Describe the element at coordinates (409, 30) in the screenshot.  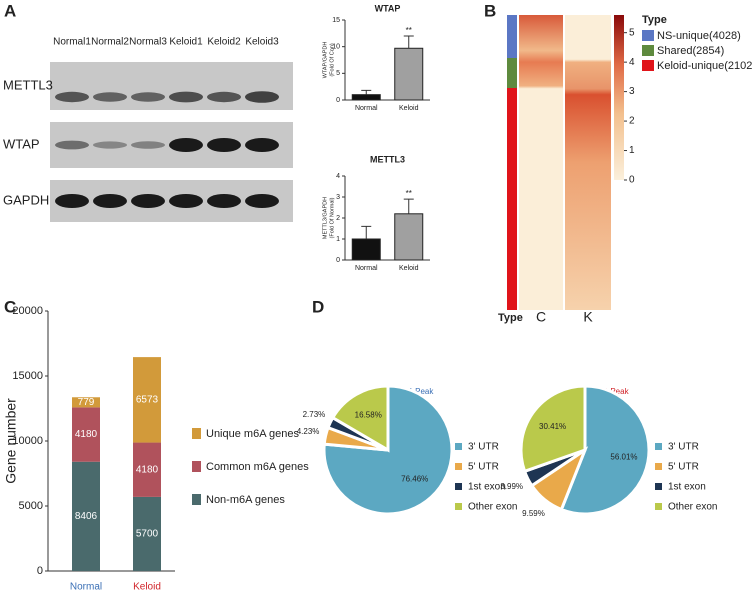
I see `significance: **` at that location.